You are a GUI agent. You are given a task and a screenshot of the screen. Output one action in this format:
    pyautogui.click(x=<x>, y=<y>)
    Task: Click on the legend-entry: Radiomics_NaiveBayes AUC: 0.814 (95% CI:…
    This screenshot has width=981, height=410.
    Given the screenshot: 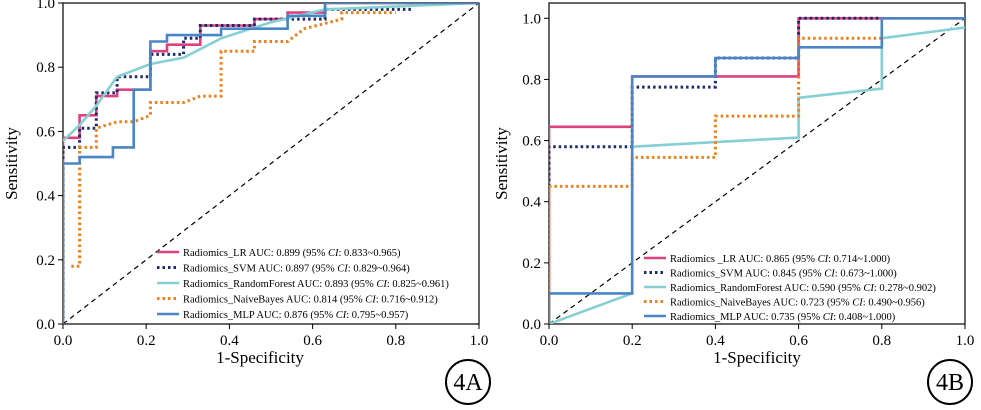 What is the action you would take?
    pyautogui.click(x=310, y=300)
    